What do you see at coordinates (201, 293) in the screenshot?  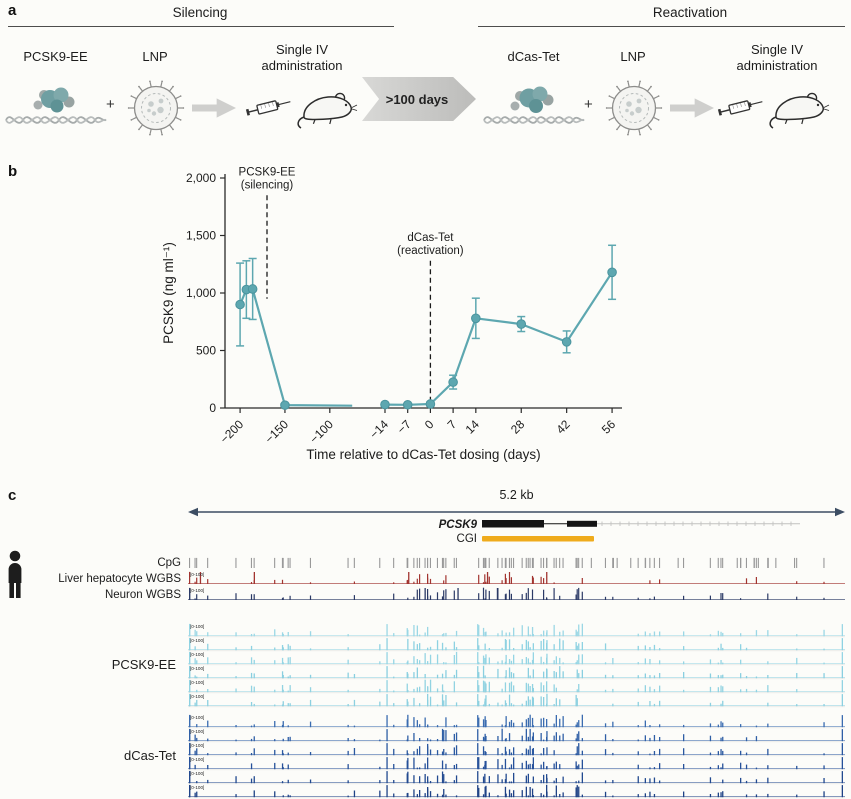 I see `svg-text: 1,000` at bounding box center [201, 293].